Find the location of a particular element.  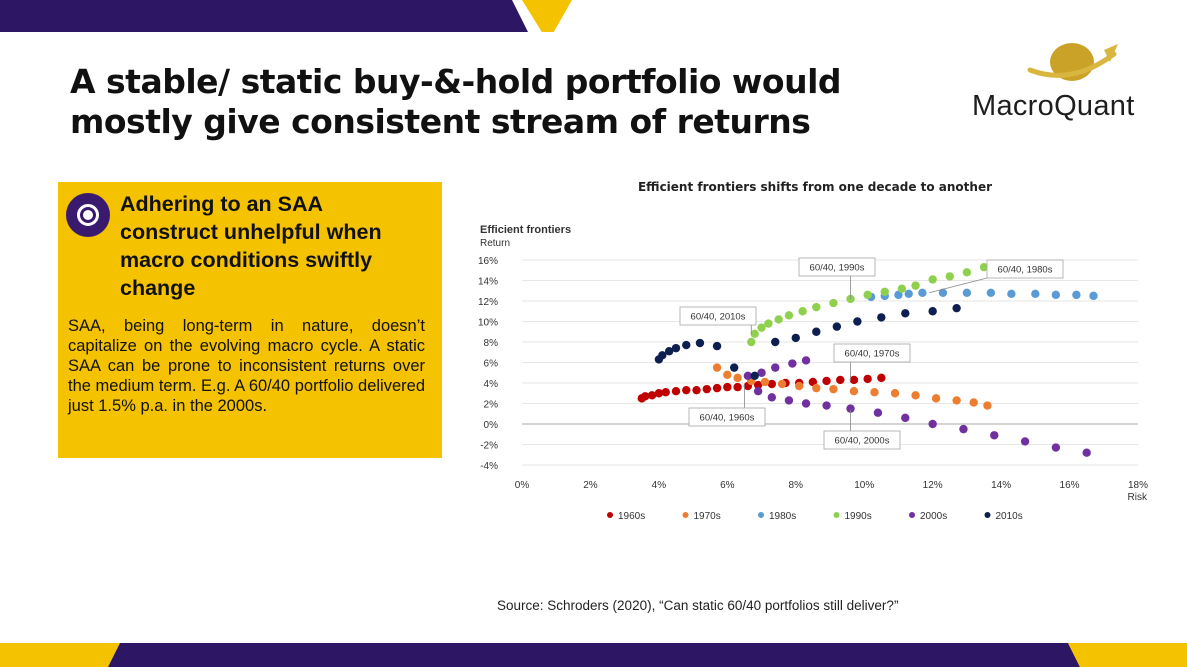

x-axis-label: Risk is located at coordinates (1138, 497).